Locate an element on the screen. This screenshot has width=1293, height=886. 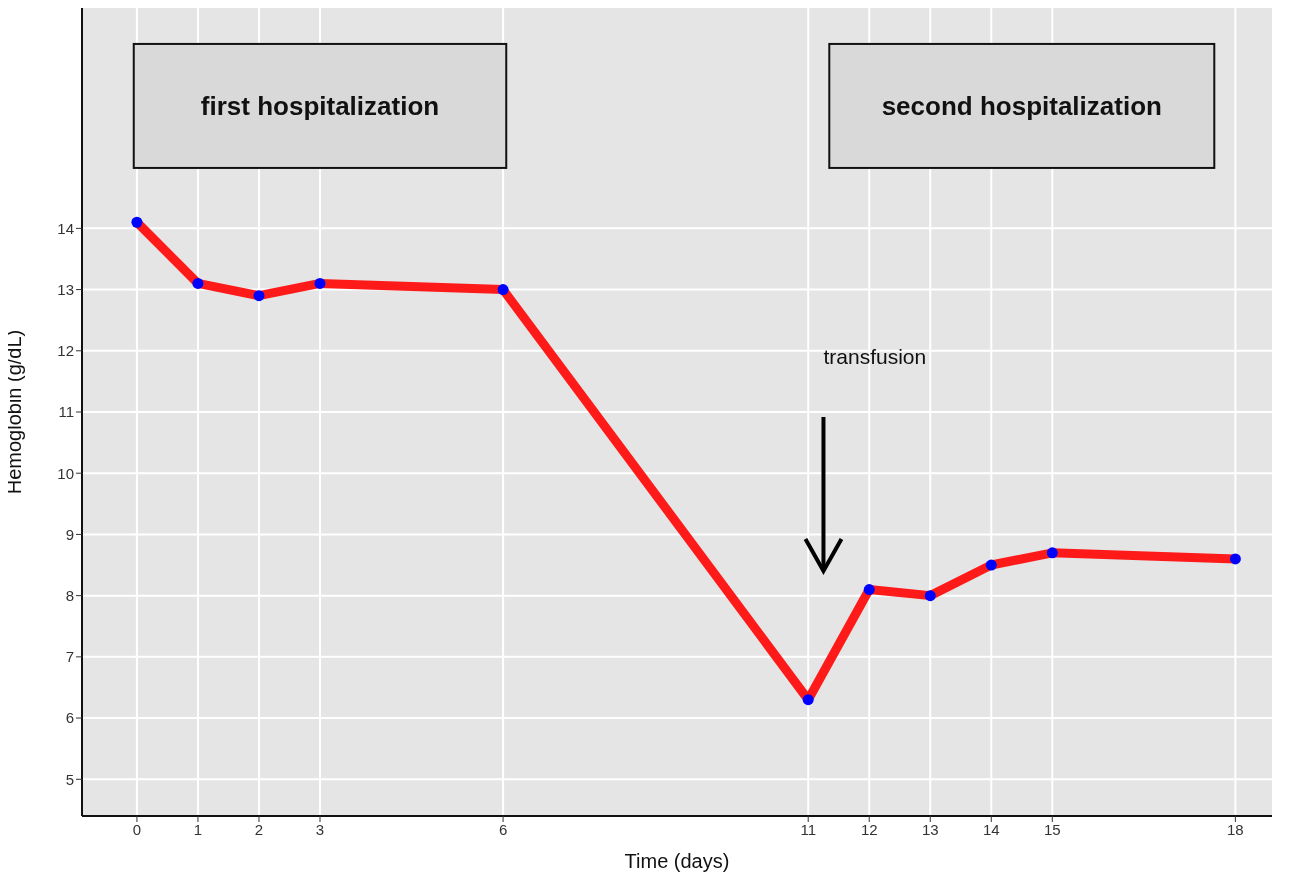
x-axis-title: Time (days) is located at coordinates (677, 861).